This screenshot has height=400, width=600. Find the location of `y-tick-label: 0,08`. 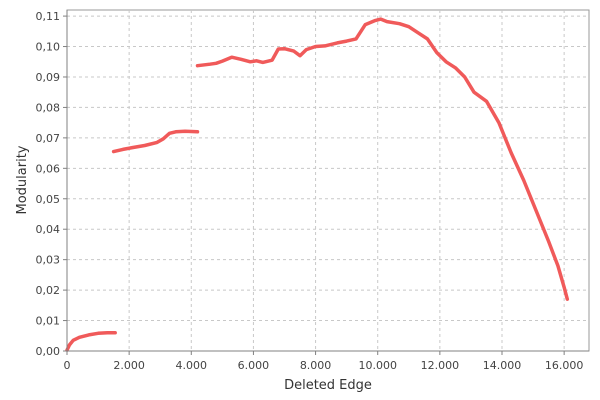

y-tick-label: 0,08 is located at coordinates (48, 107).